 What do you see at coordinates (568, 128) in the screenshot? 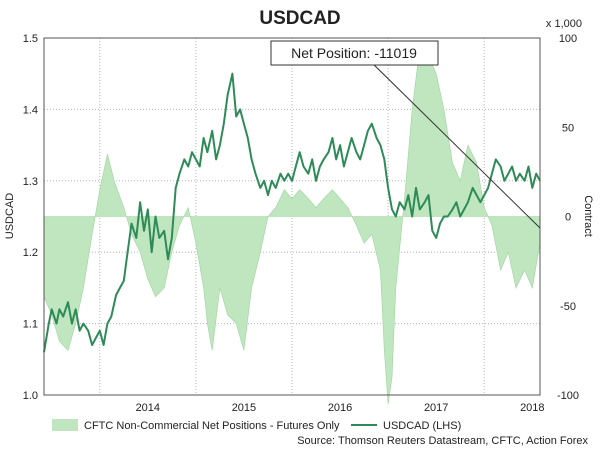
I see `right-tick-label: 50` at bounding box center [568, 128].